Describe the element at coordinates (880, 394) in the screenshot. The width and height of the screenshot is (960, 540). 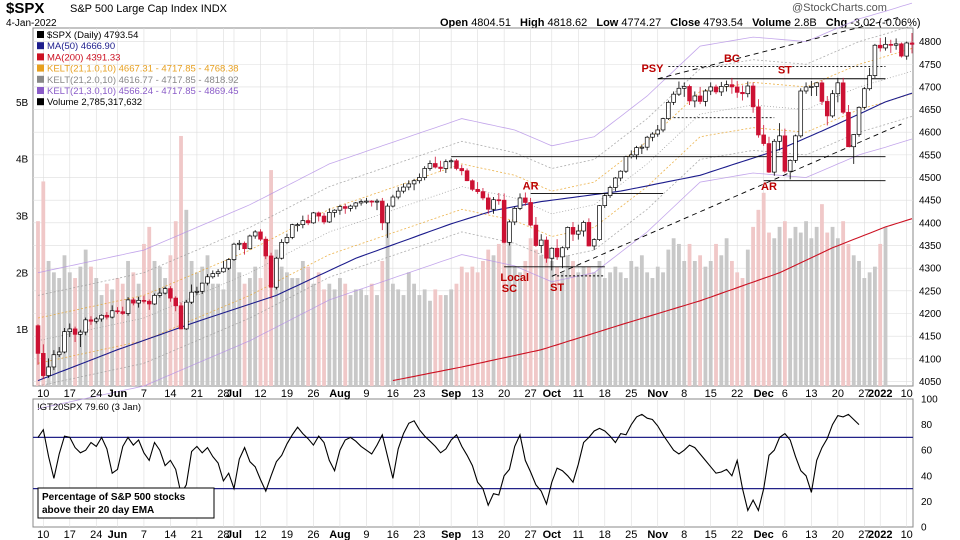
I see `x-tick-label: 2022` at that location.